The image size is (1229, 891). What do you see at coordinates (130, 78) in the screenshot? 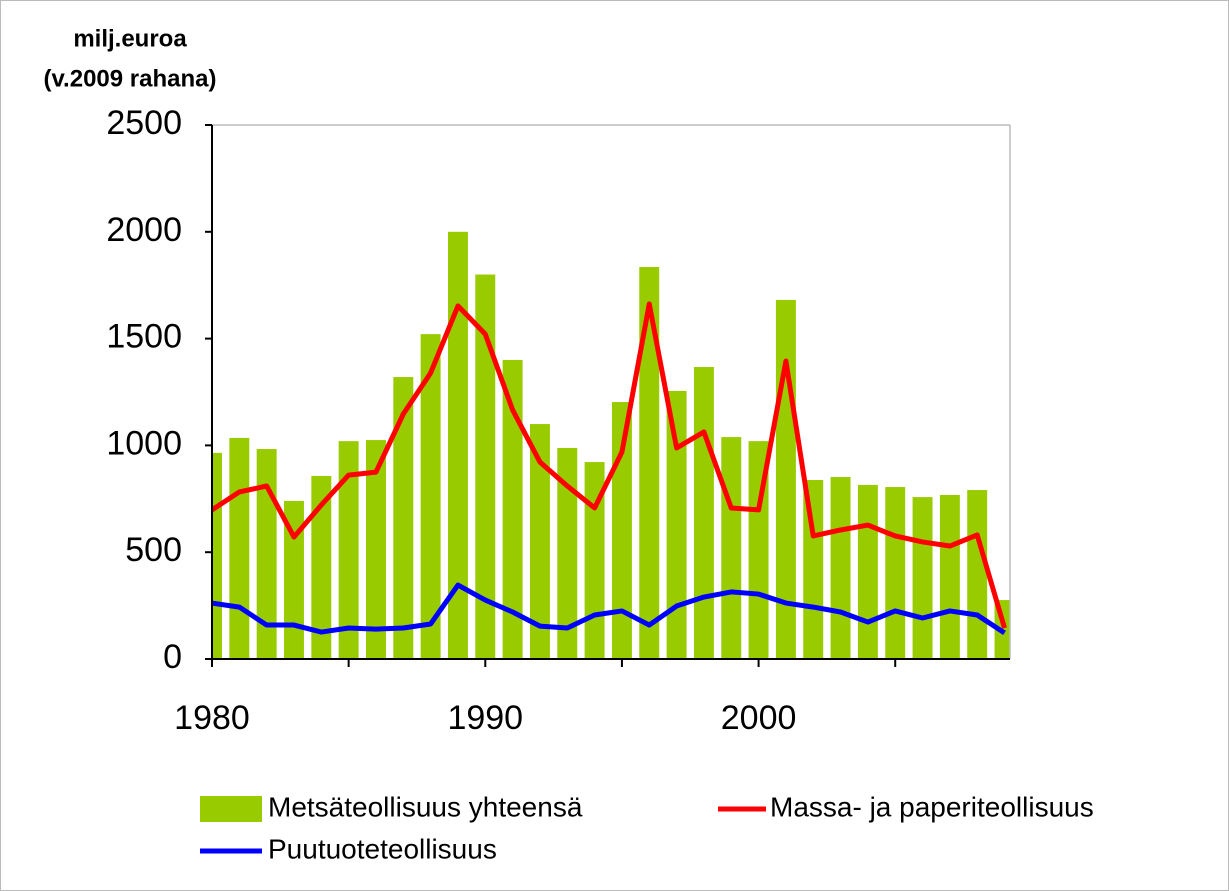
I see `y-label: (v.2009 rahana)` at bounding box center [130, 78].